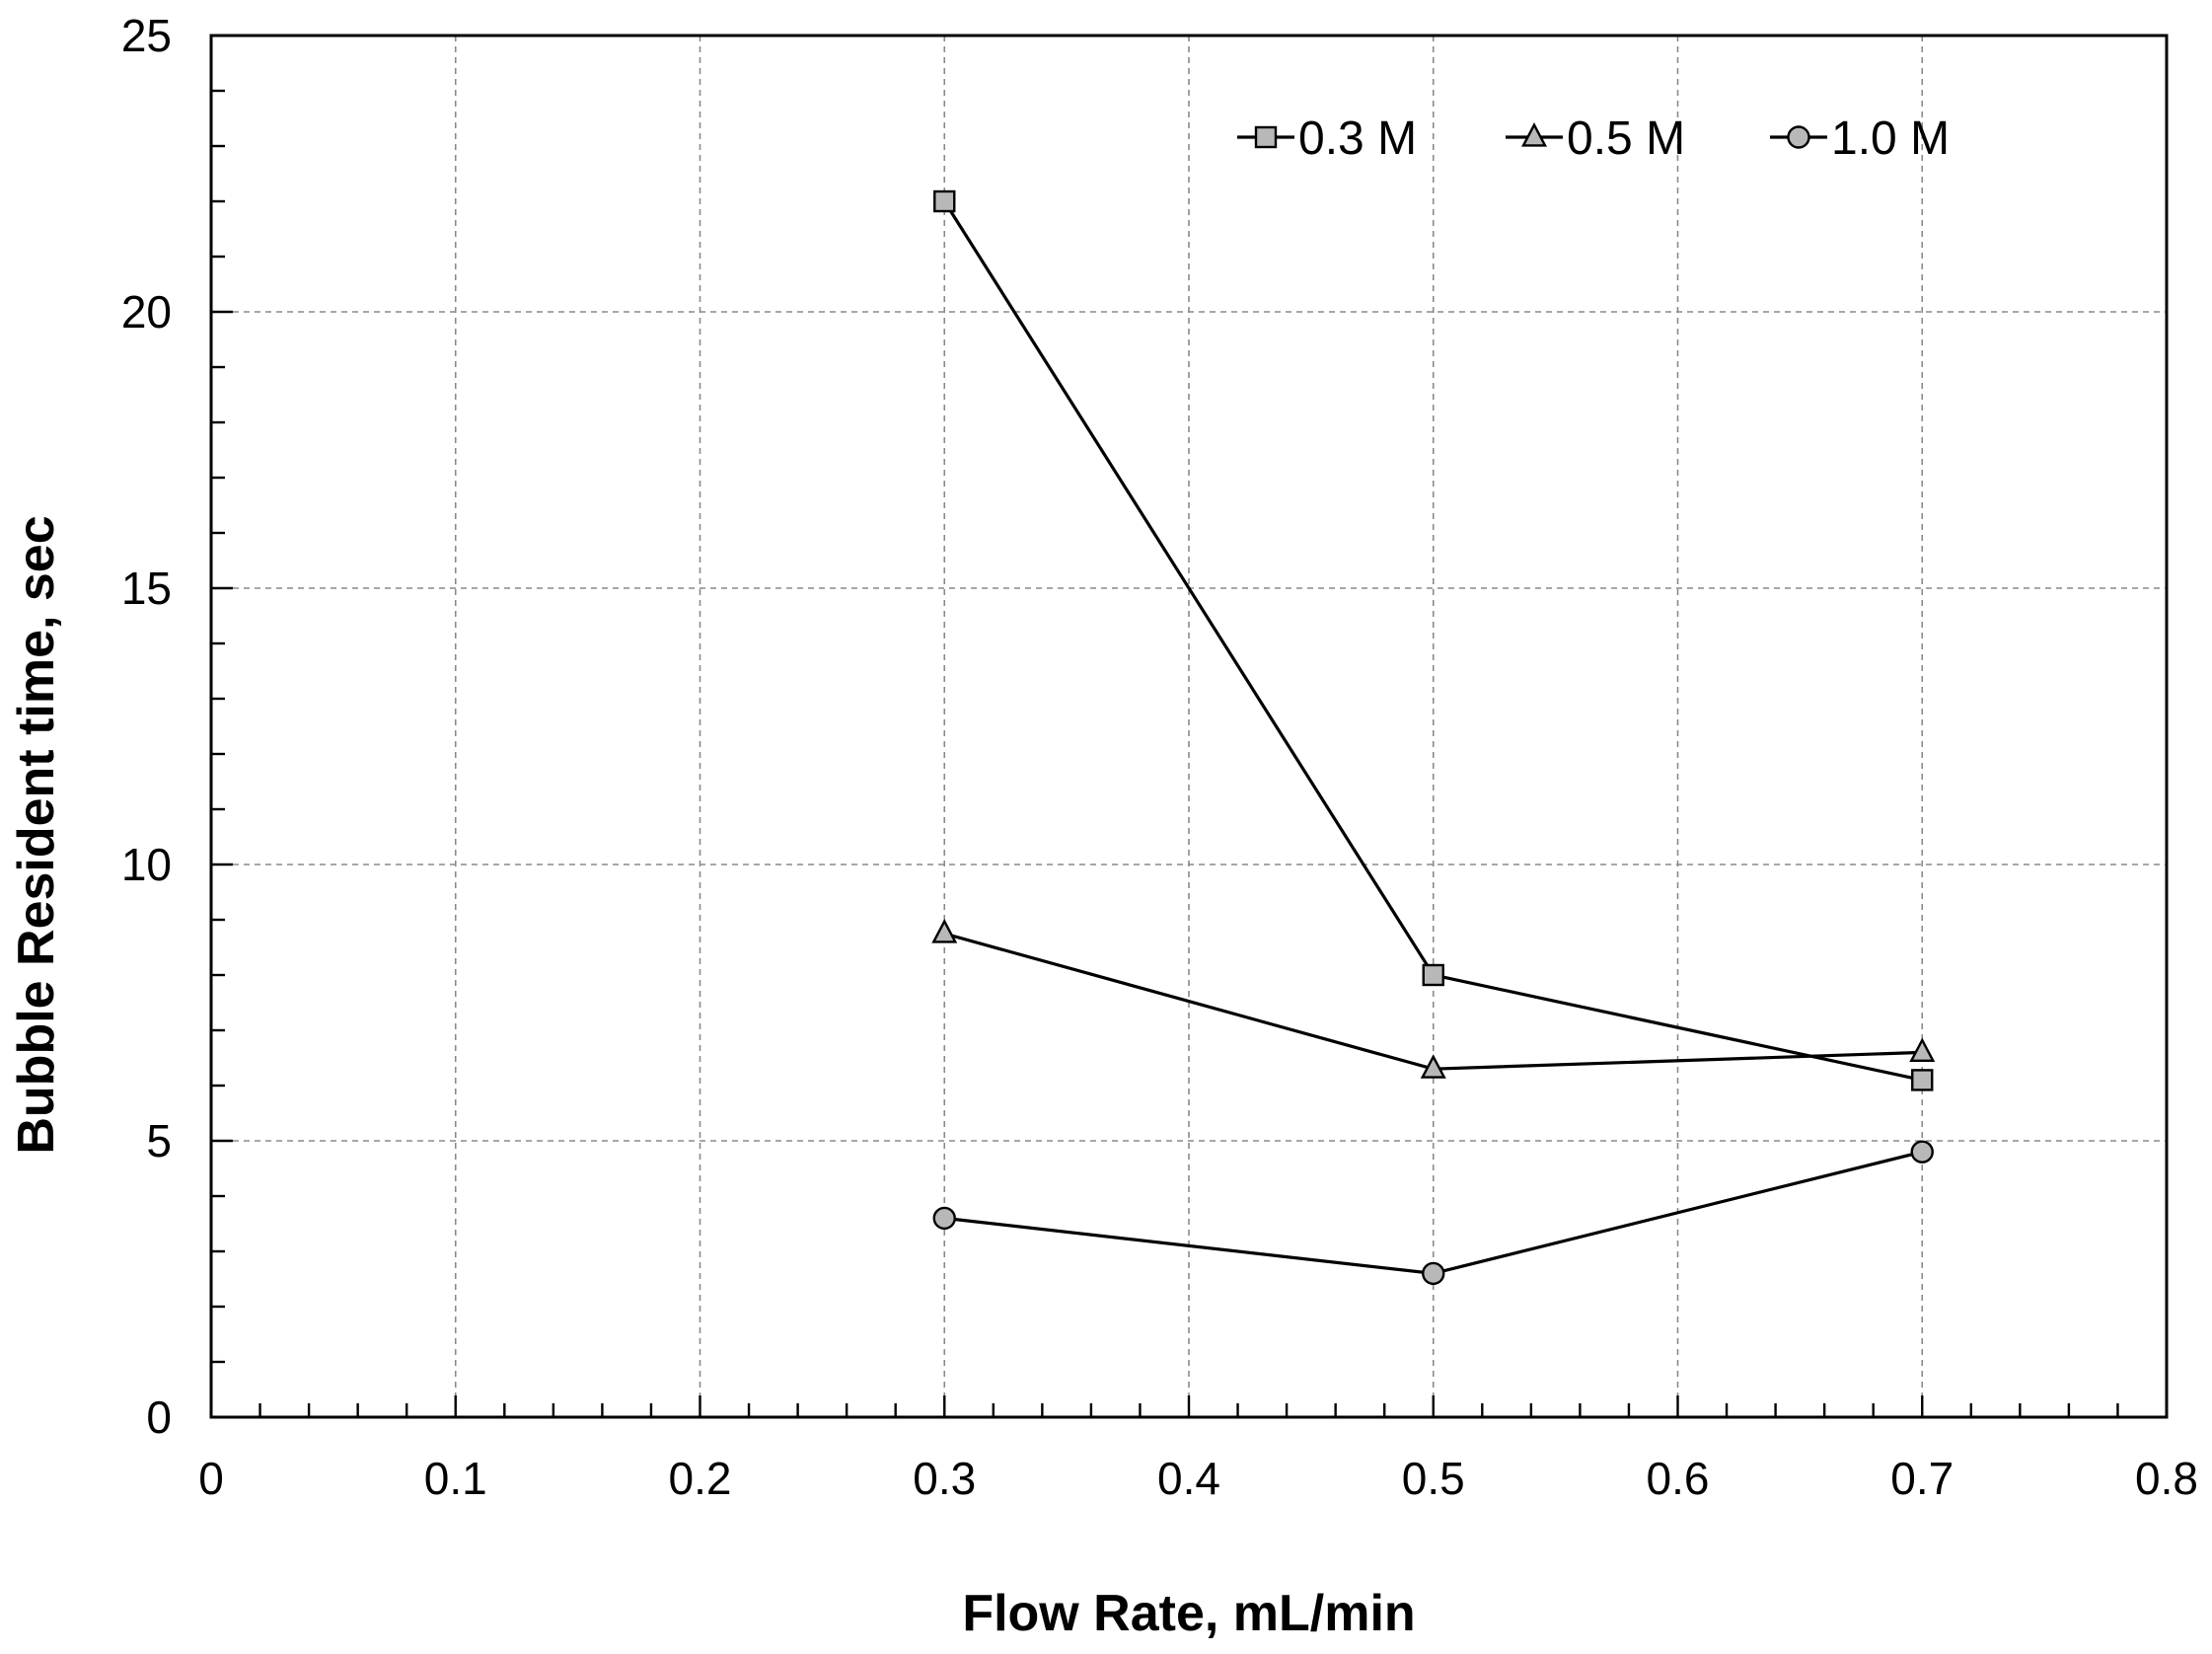 This screenshot has width=2212, height=1654. What do you see at coordinates (1433, 1213) in the screenshot?
I see `series-1.0-m` at bounding box center [1433, 1213].